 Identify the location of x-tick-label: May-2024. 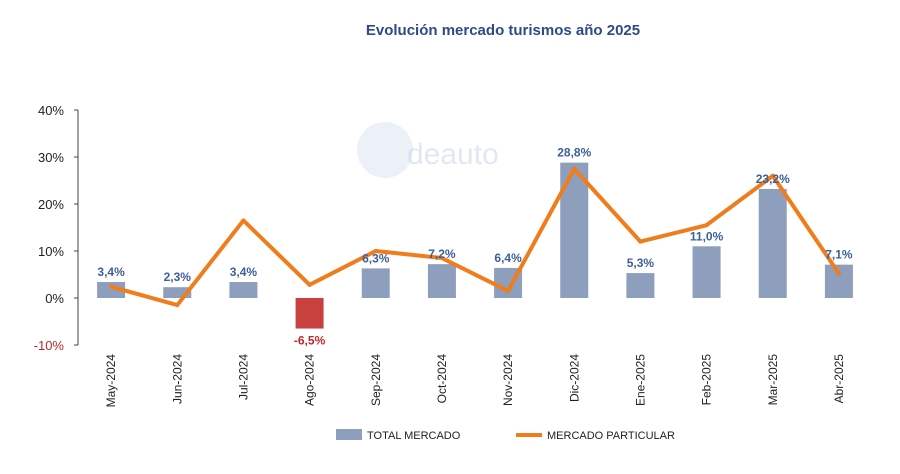
(111, 381).